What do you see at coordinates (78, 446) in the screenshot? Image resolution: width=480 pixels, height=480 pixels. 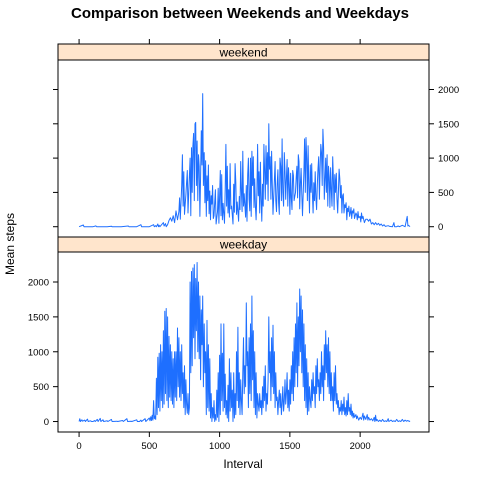 I see `x-tick-label-0: 0` at bounding box center [78, 446].